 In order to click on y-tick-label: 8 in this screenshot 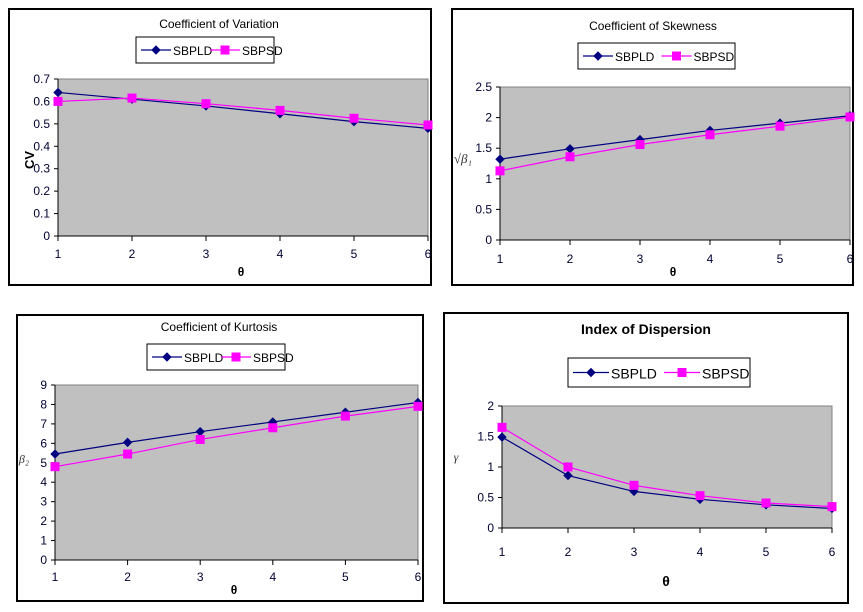, I will do `click(43, 404)`.